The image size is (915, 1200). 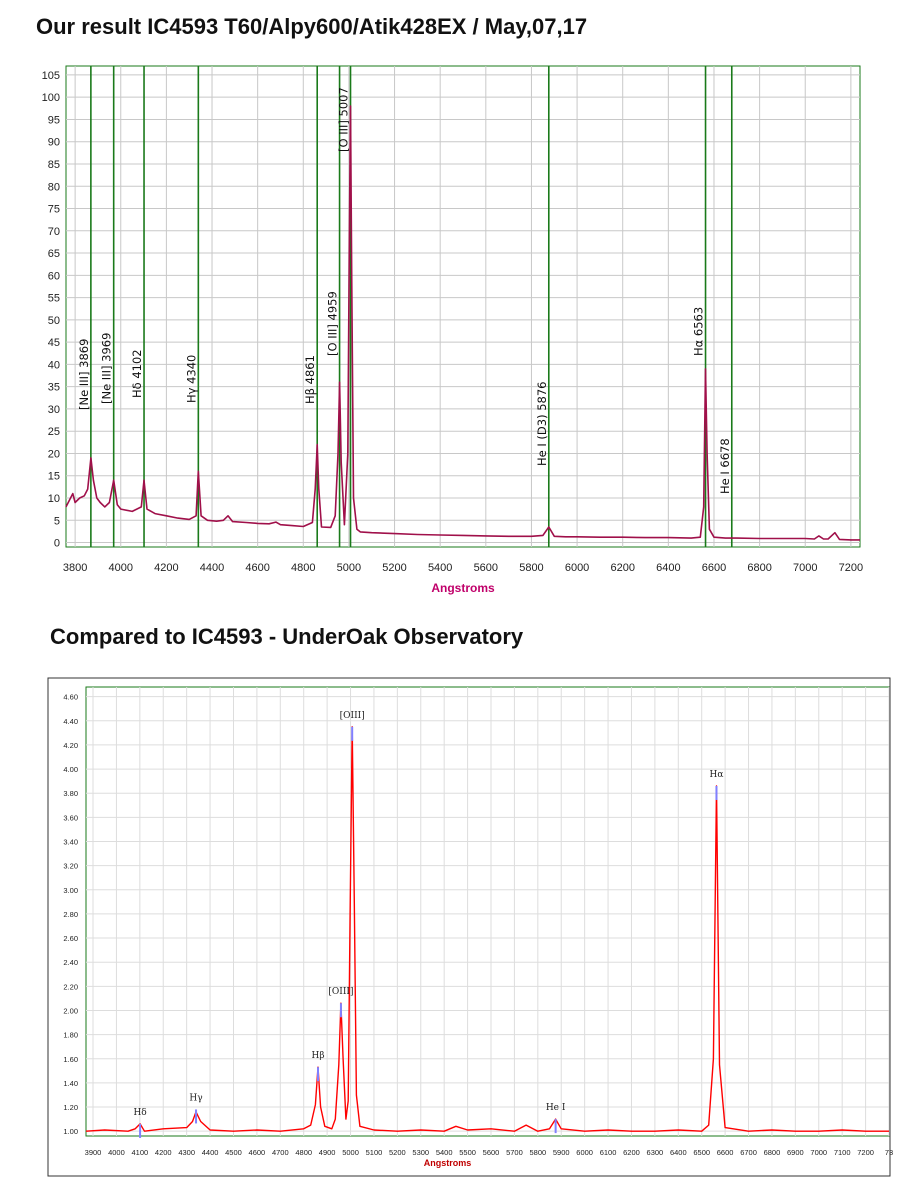 I want to click on y-tick-label: 4.40, so click(x=70, y=721).